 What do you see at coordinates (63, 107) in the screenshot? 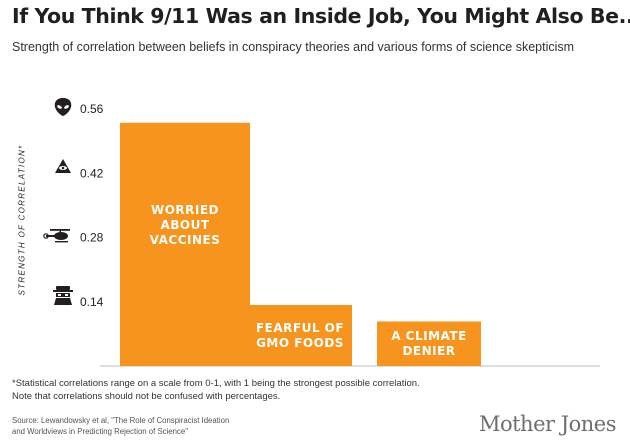
I see `alien-icon` at bounding box center [63, 107].